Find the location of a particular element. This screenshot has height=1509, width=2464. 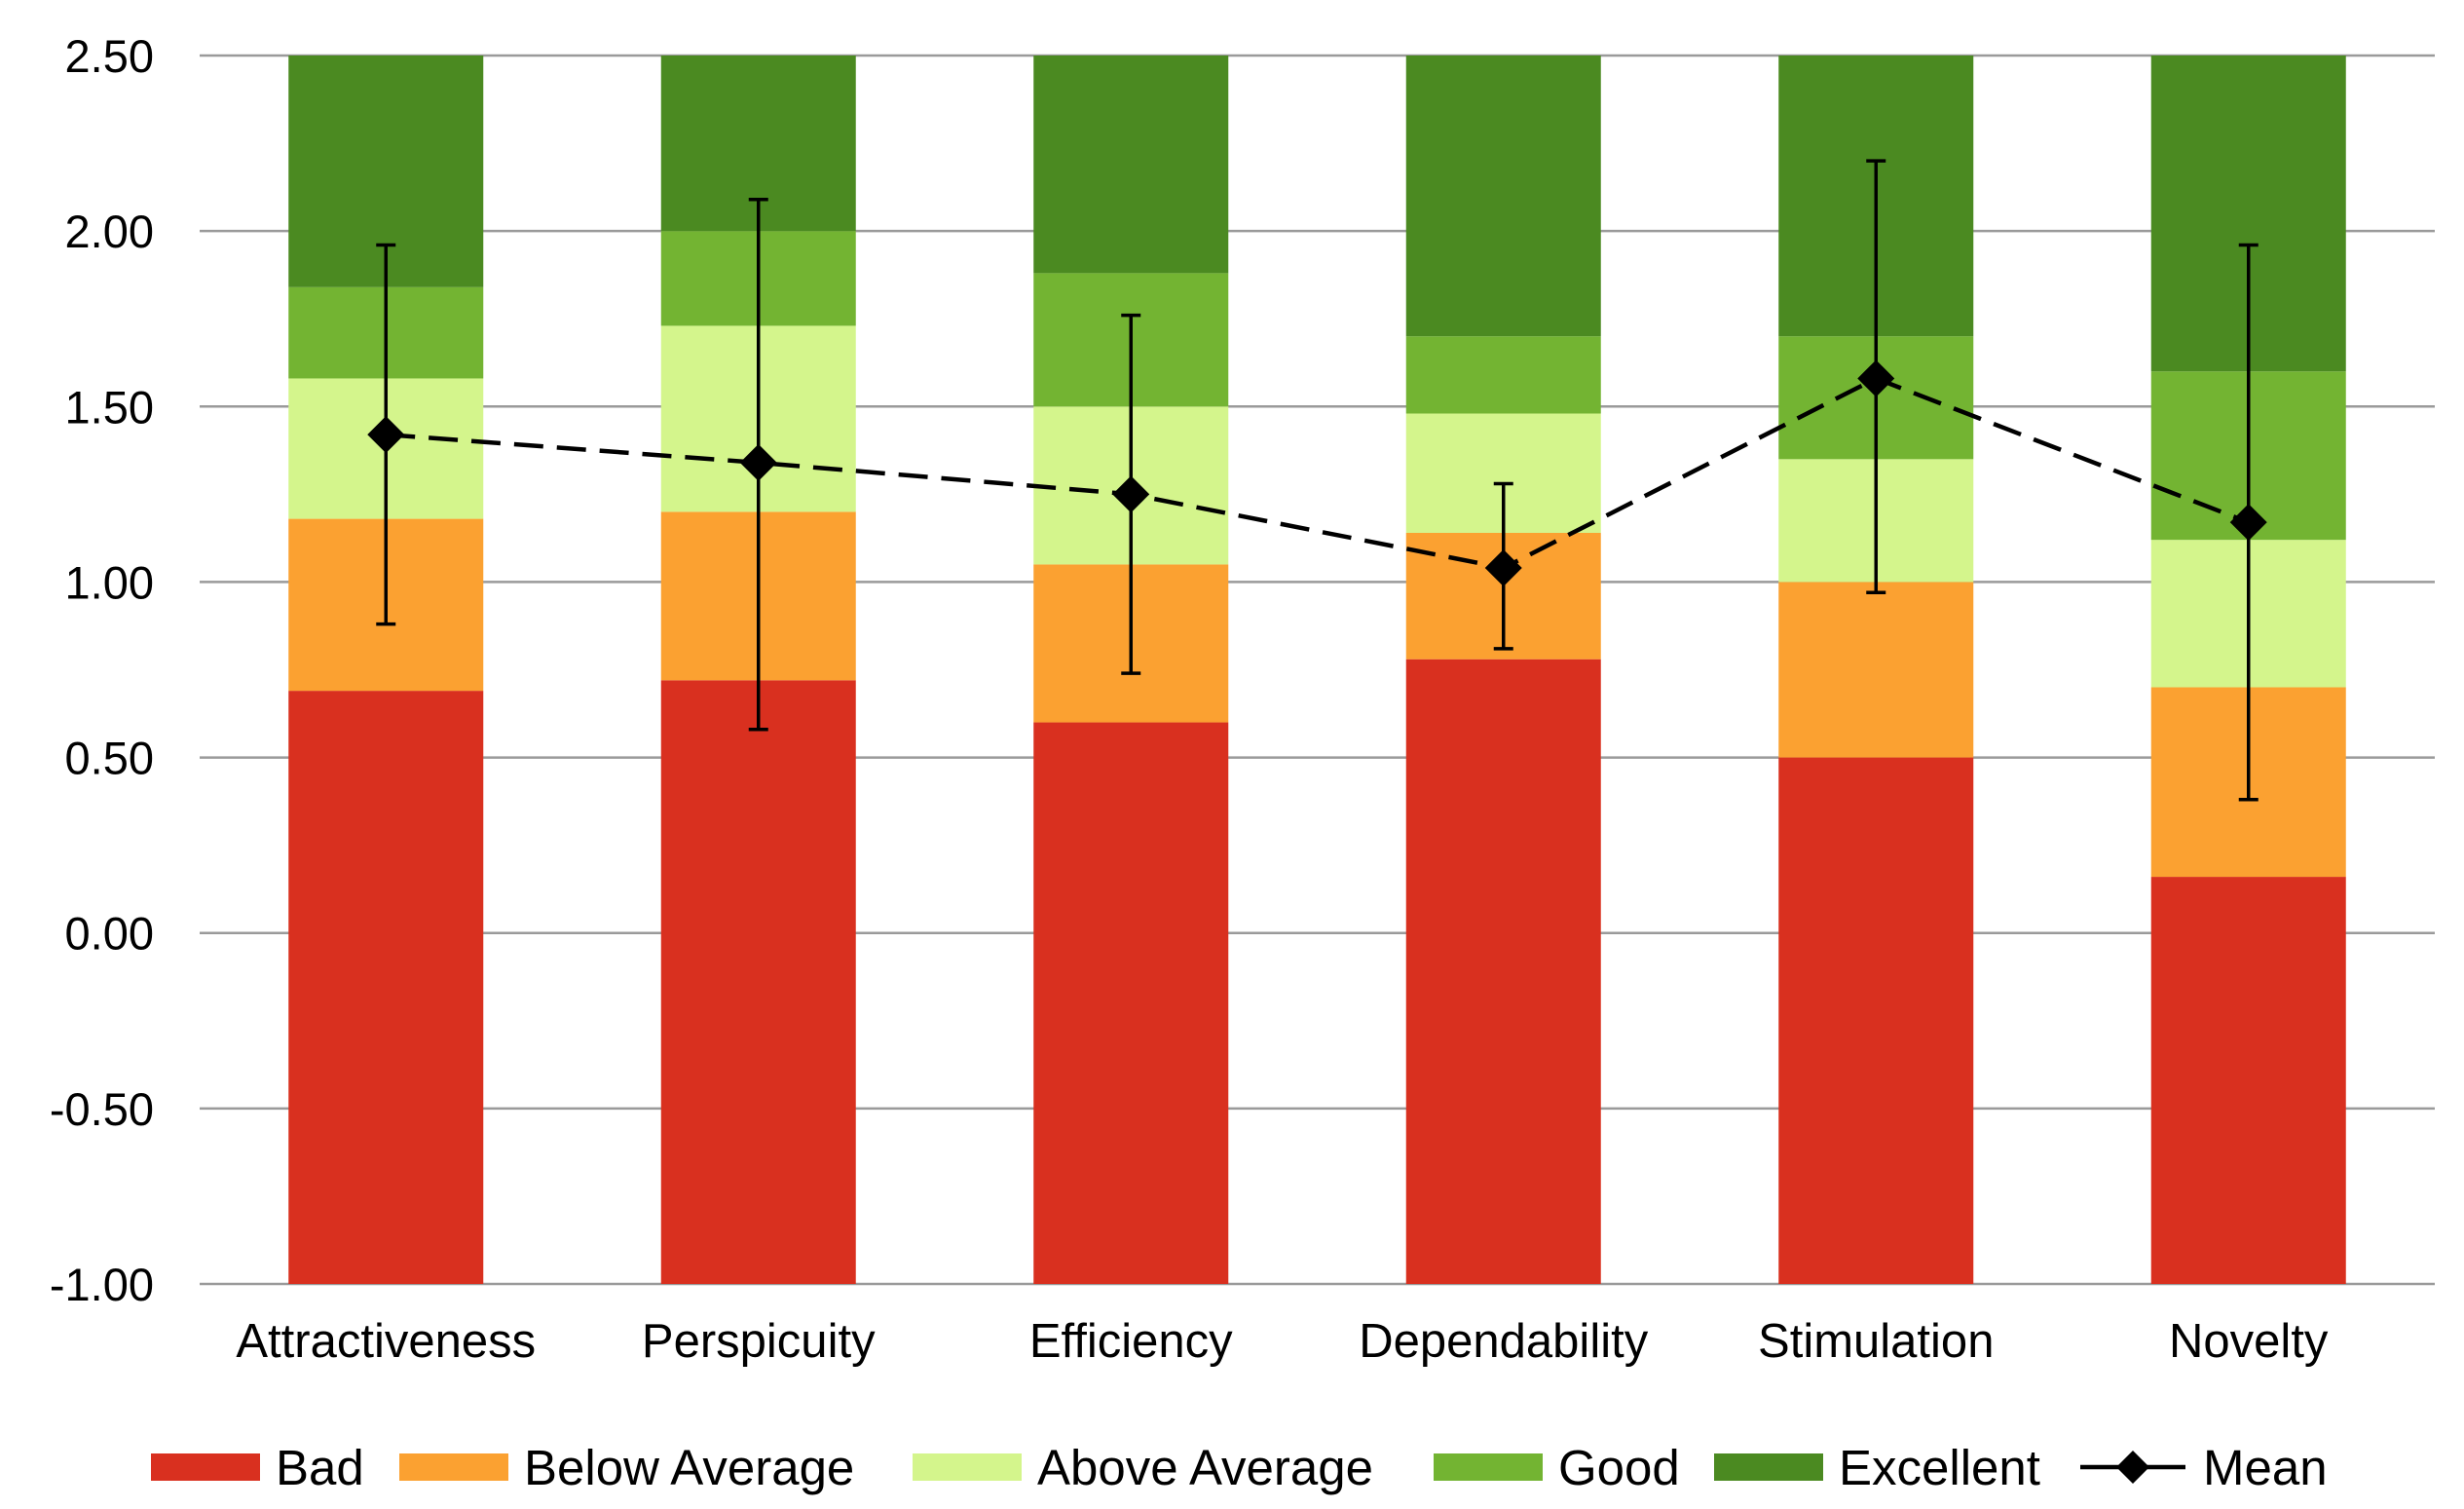

y-tick-label: 1.00 is located at coordinates (109, 582).